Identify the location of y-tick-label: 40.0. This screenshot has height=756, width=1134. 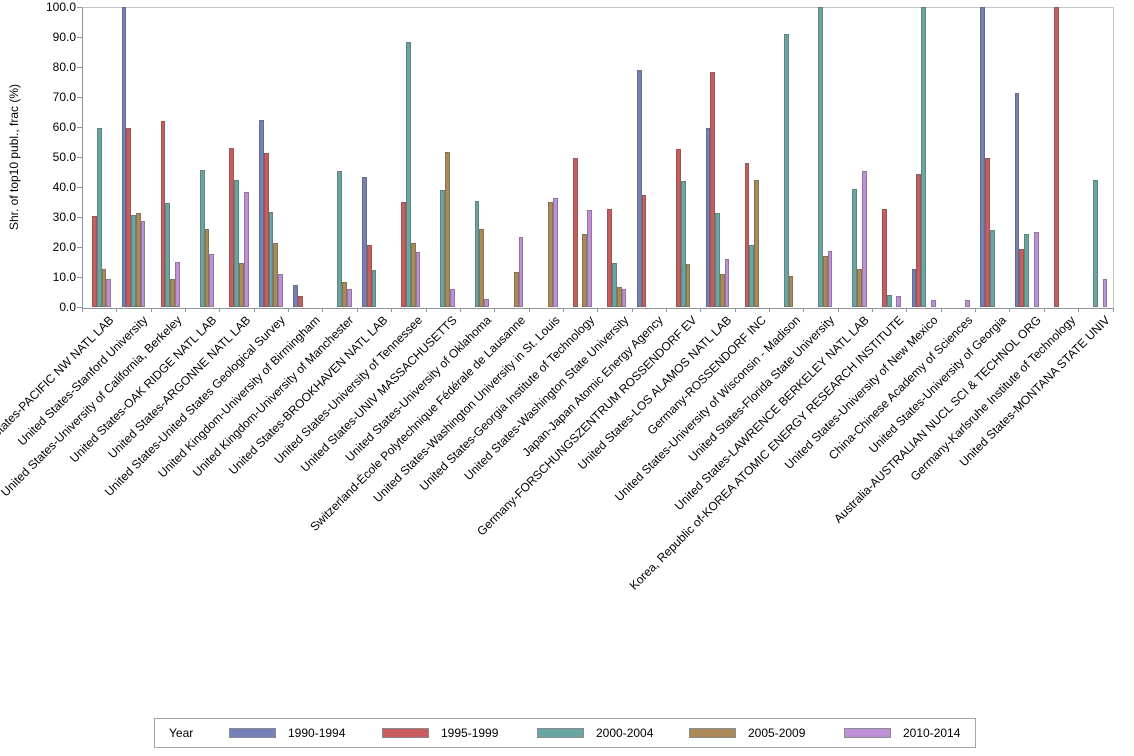
(64, 187).